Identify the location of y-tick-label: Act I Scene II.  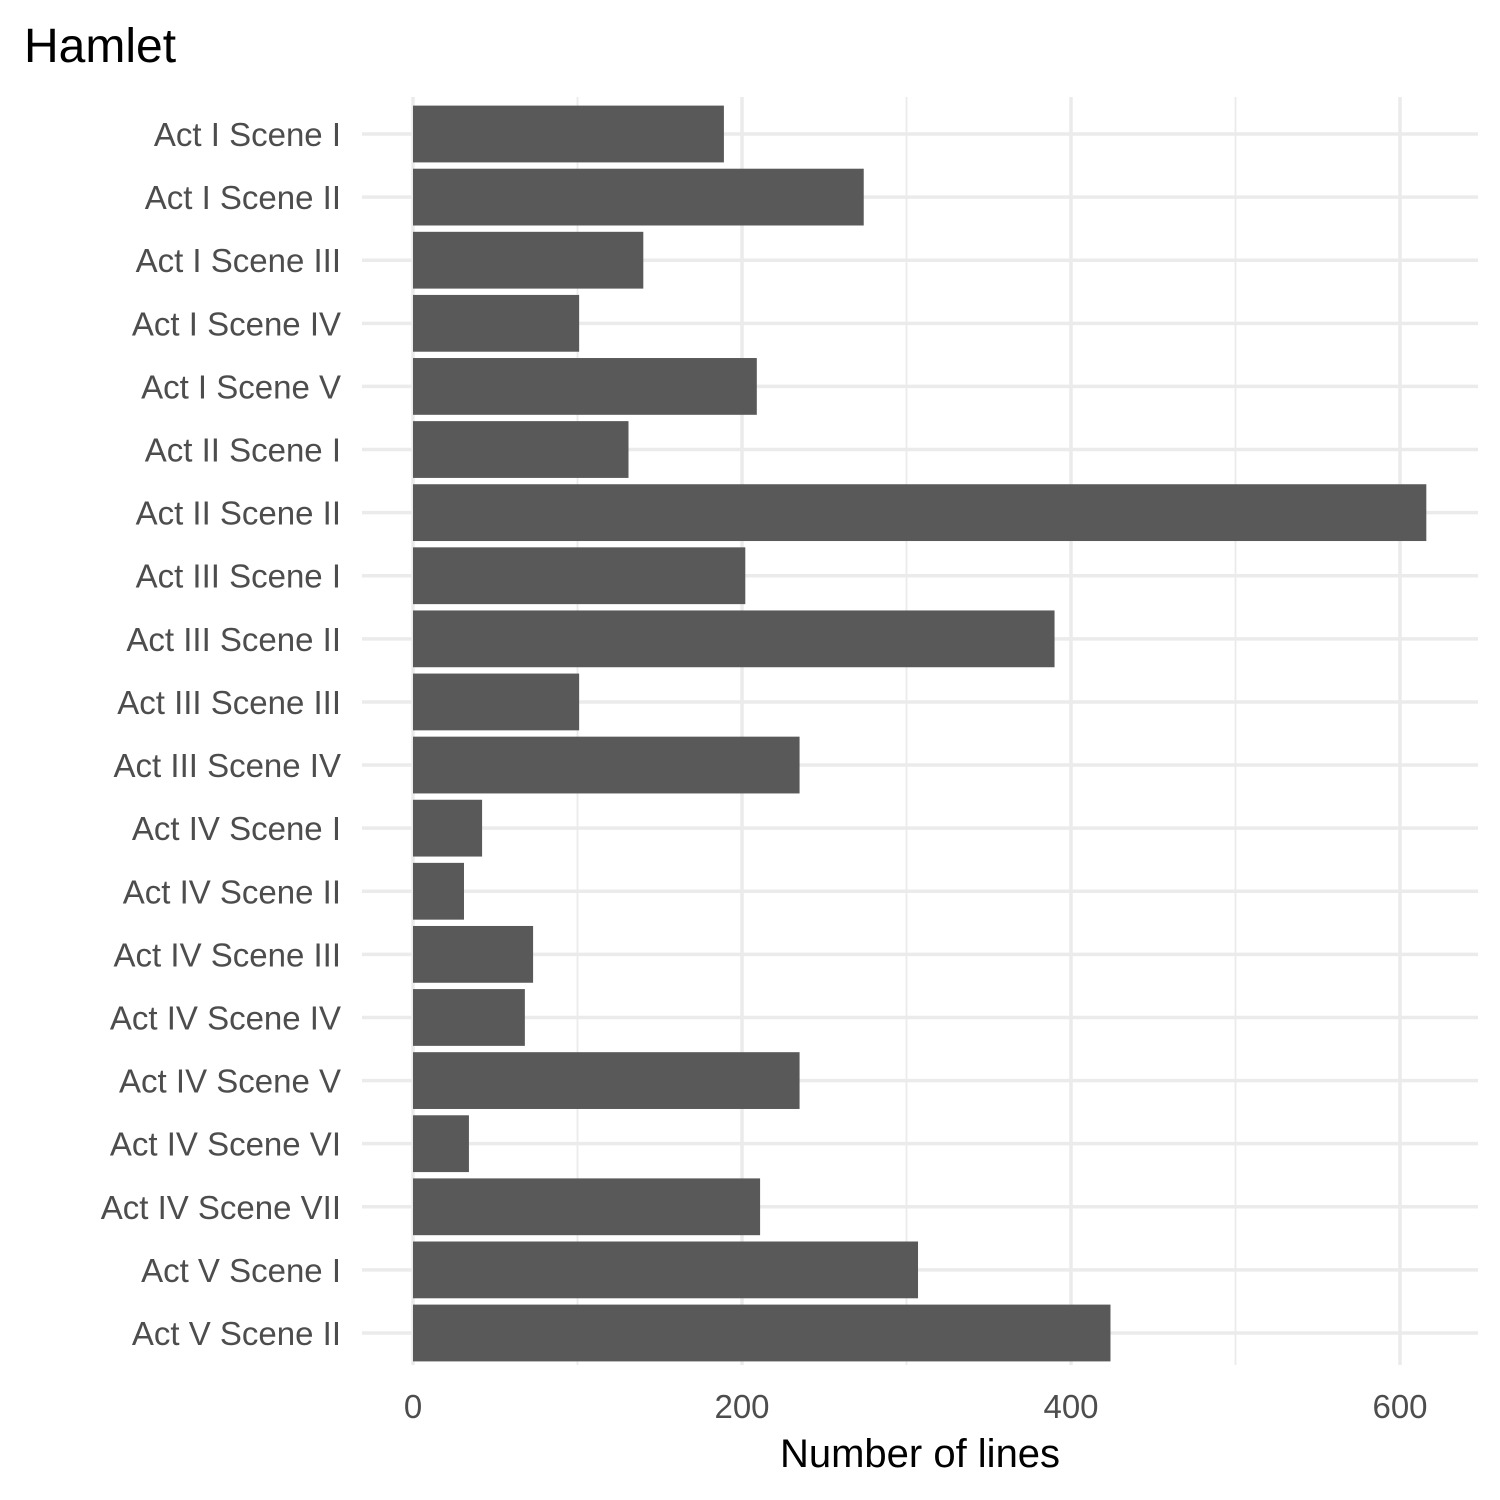
(243, 197).